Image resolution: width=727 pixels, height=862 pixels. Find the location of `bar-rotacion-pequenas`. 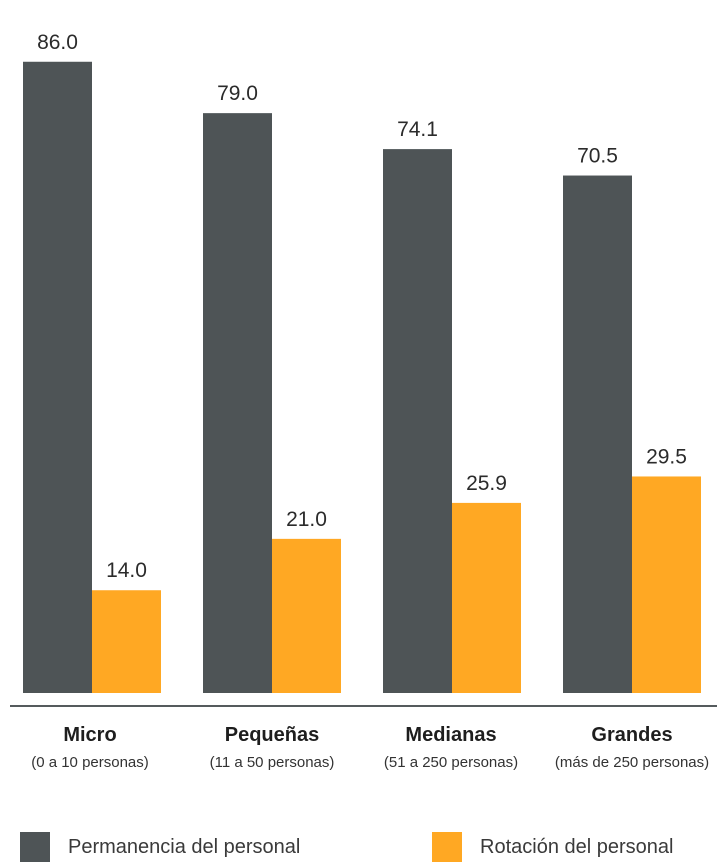

bar-rotacion-pequenas is located at coordinates (306, 615).